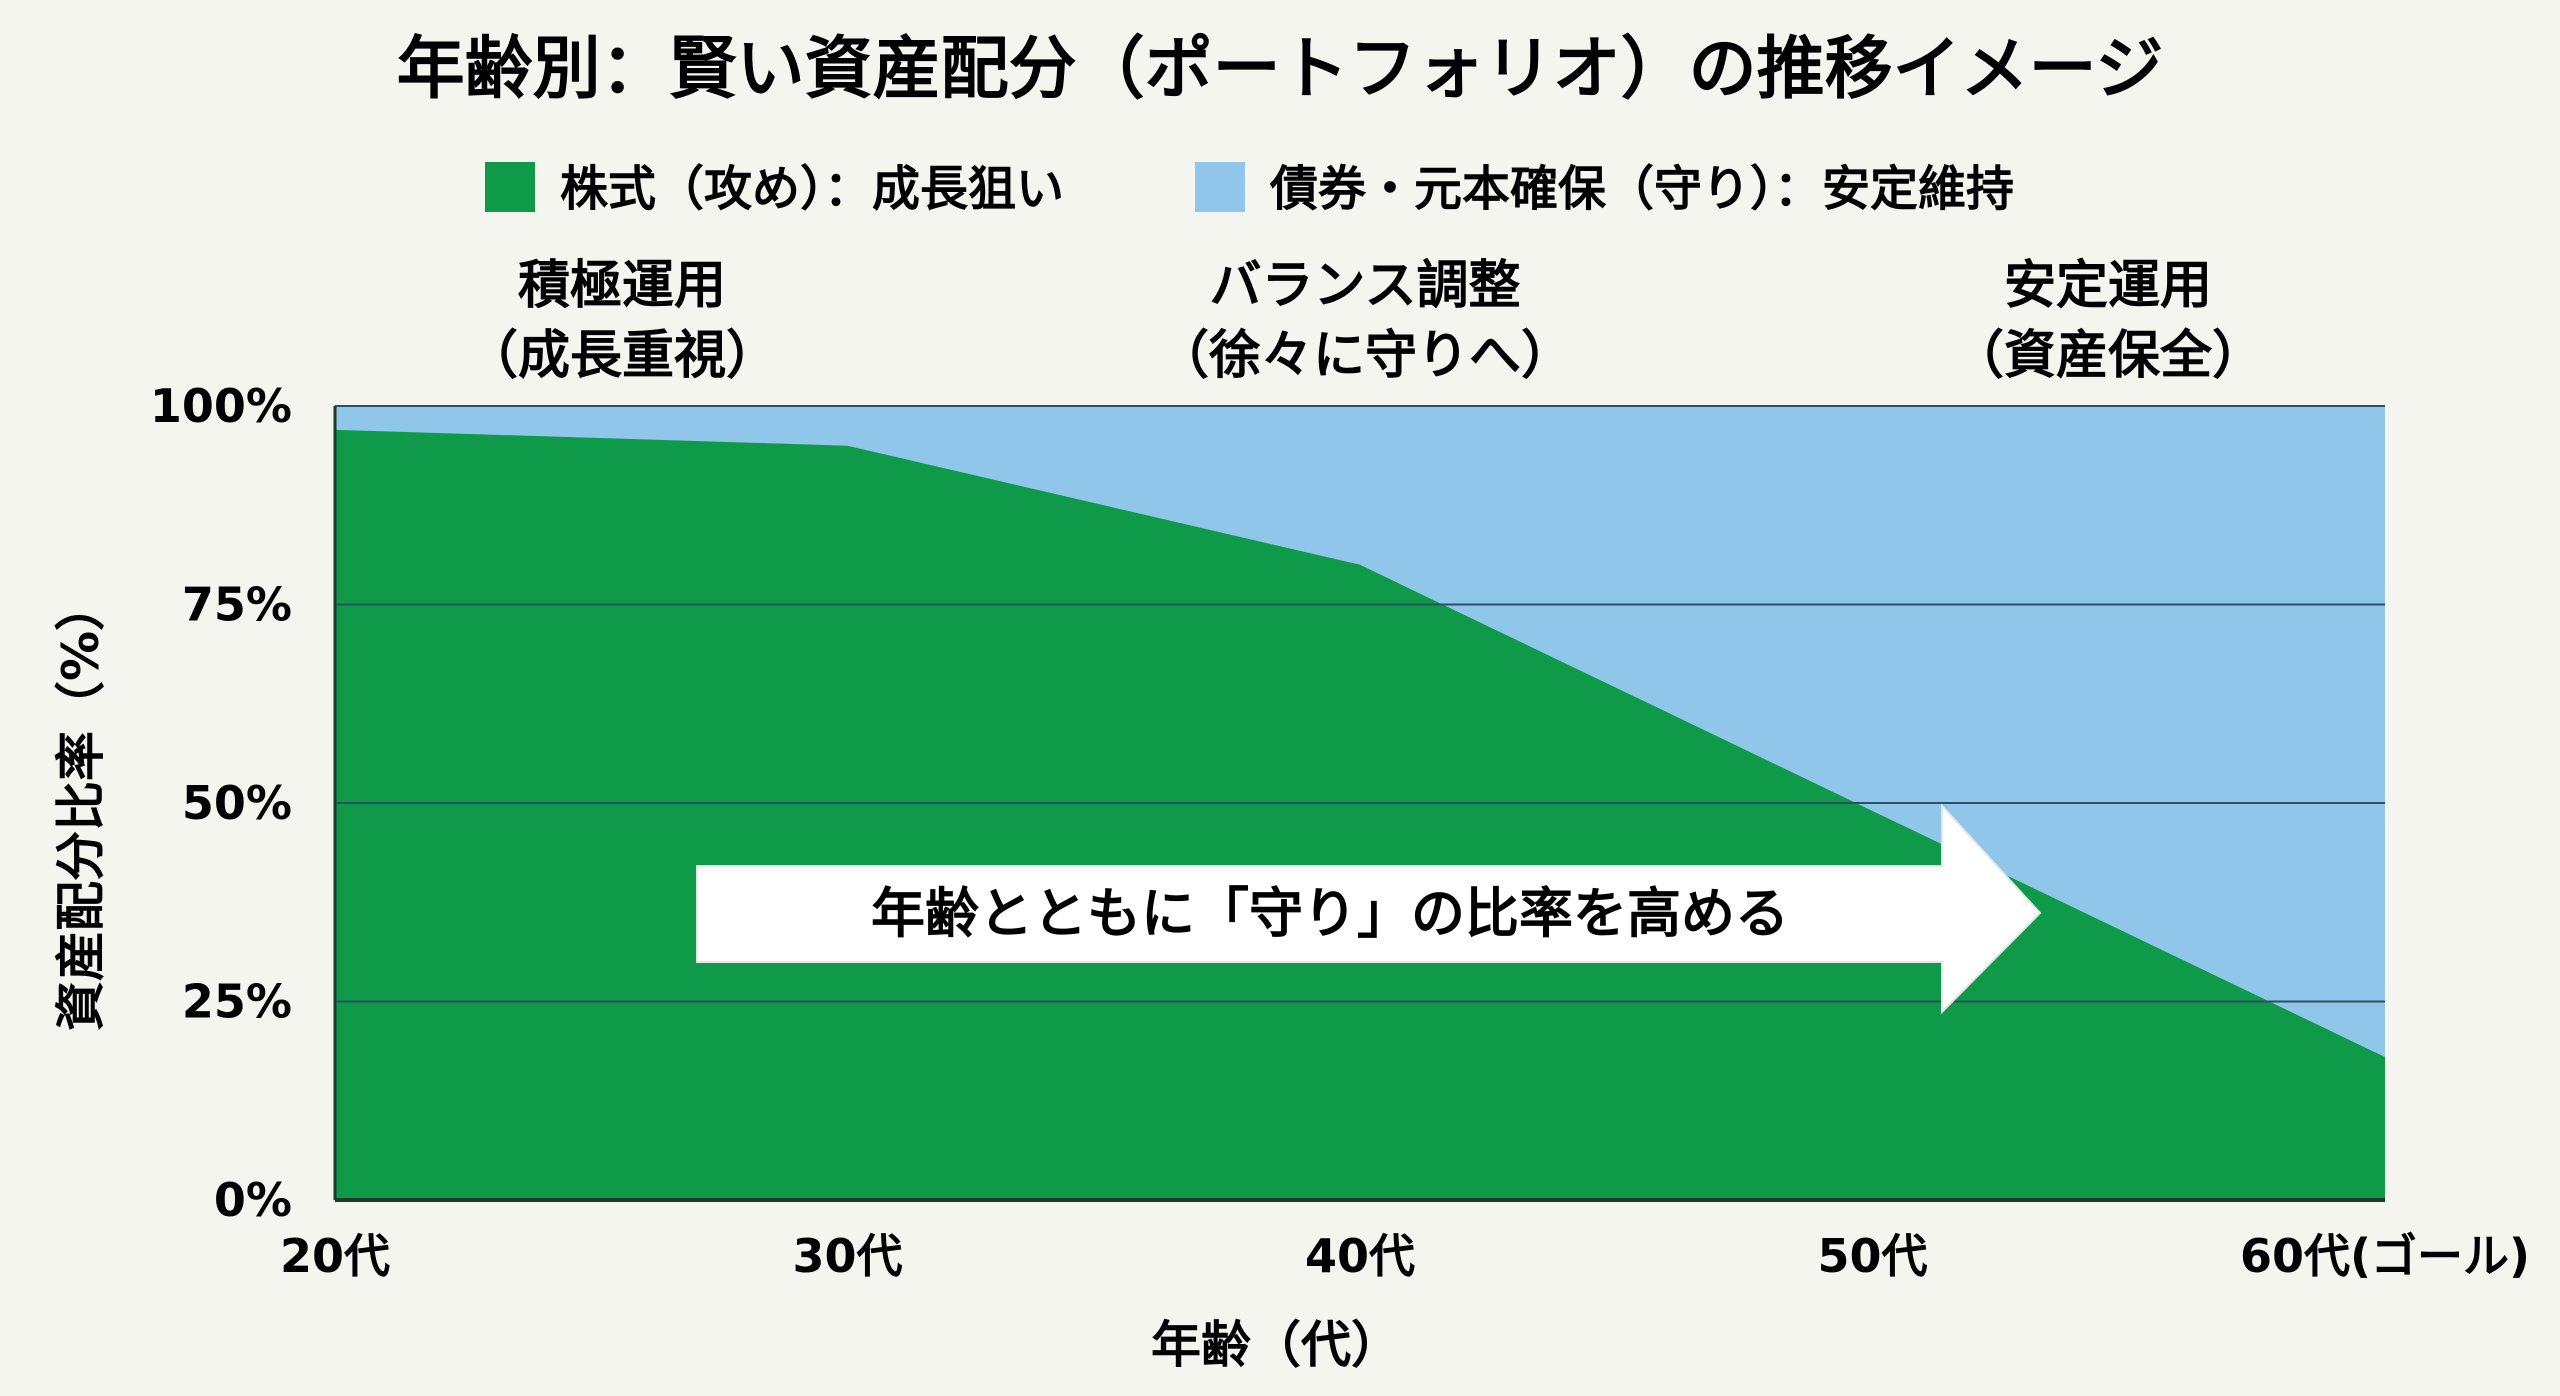 This screenshot has width=2560, height=1396. I want to click on y-tick-label: 0%, so click(253, 1200).